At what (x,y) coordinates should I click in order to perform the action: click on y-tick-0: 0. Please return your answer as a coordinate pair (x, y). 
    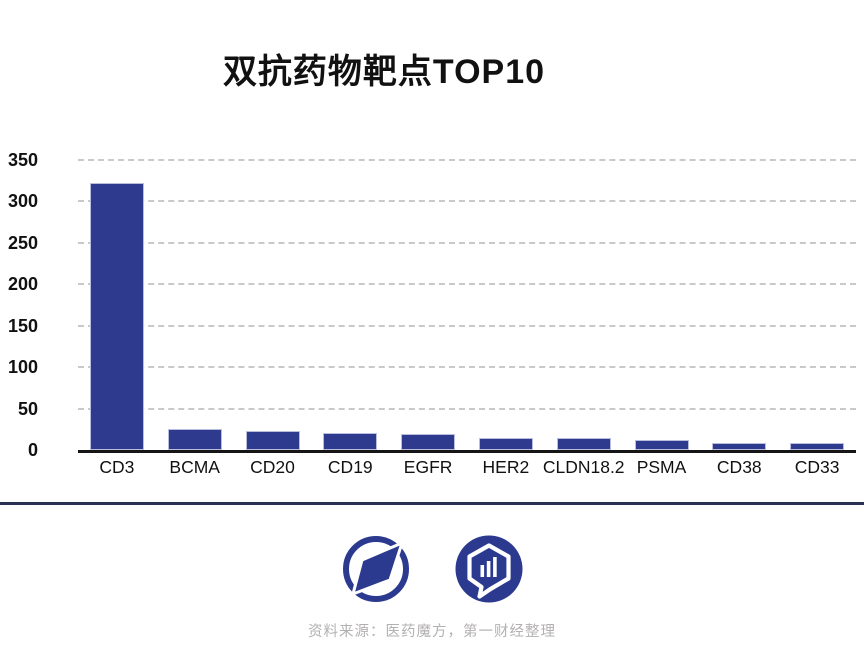
    Looking at the image, I should click on (32, 450).